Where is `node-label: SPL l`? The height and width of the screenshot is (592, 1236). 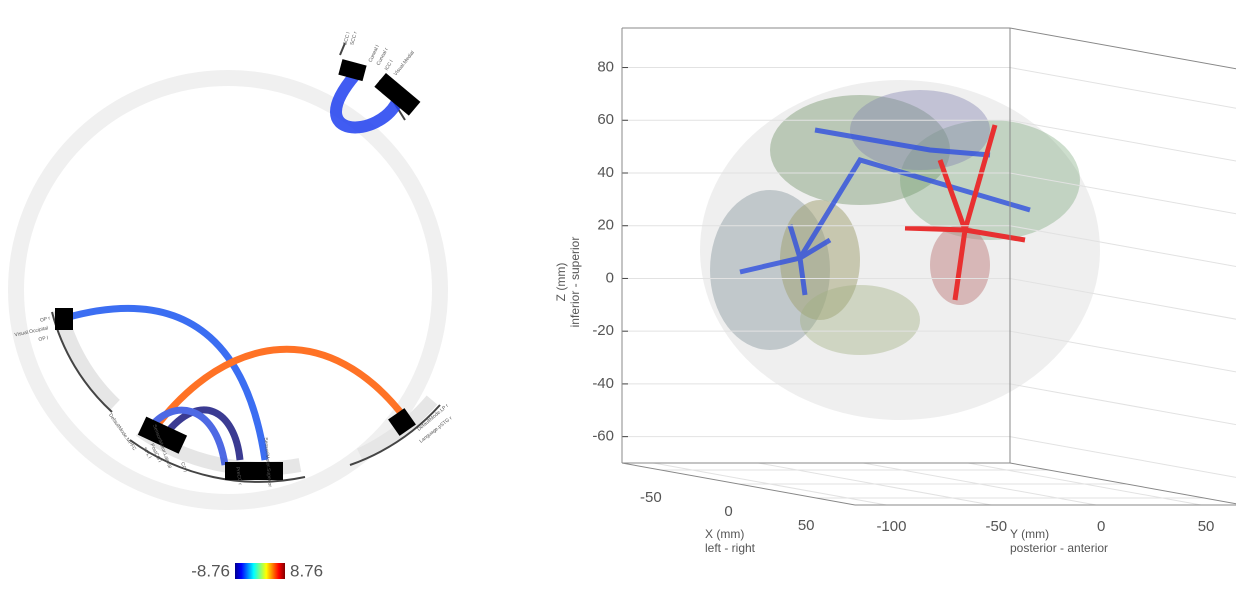
node-label: SPL l is located at coordinates (146, 452).